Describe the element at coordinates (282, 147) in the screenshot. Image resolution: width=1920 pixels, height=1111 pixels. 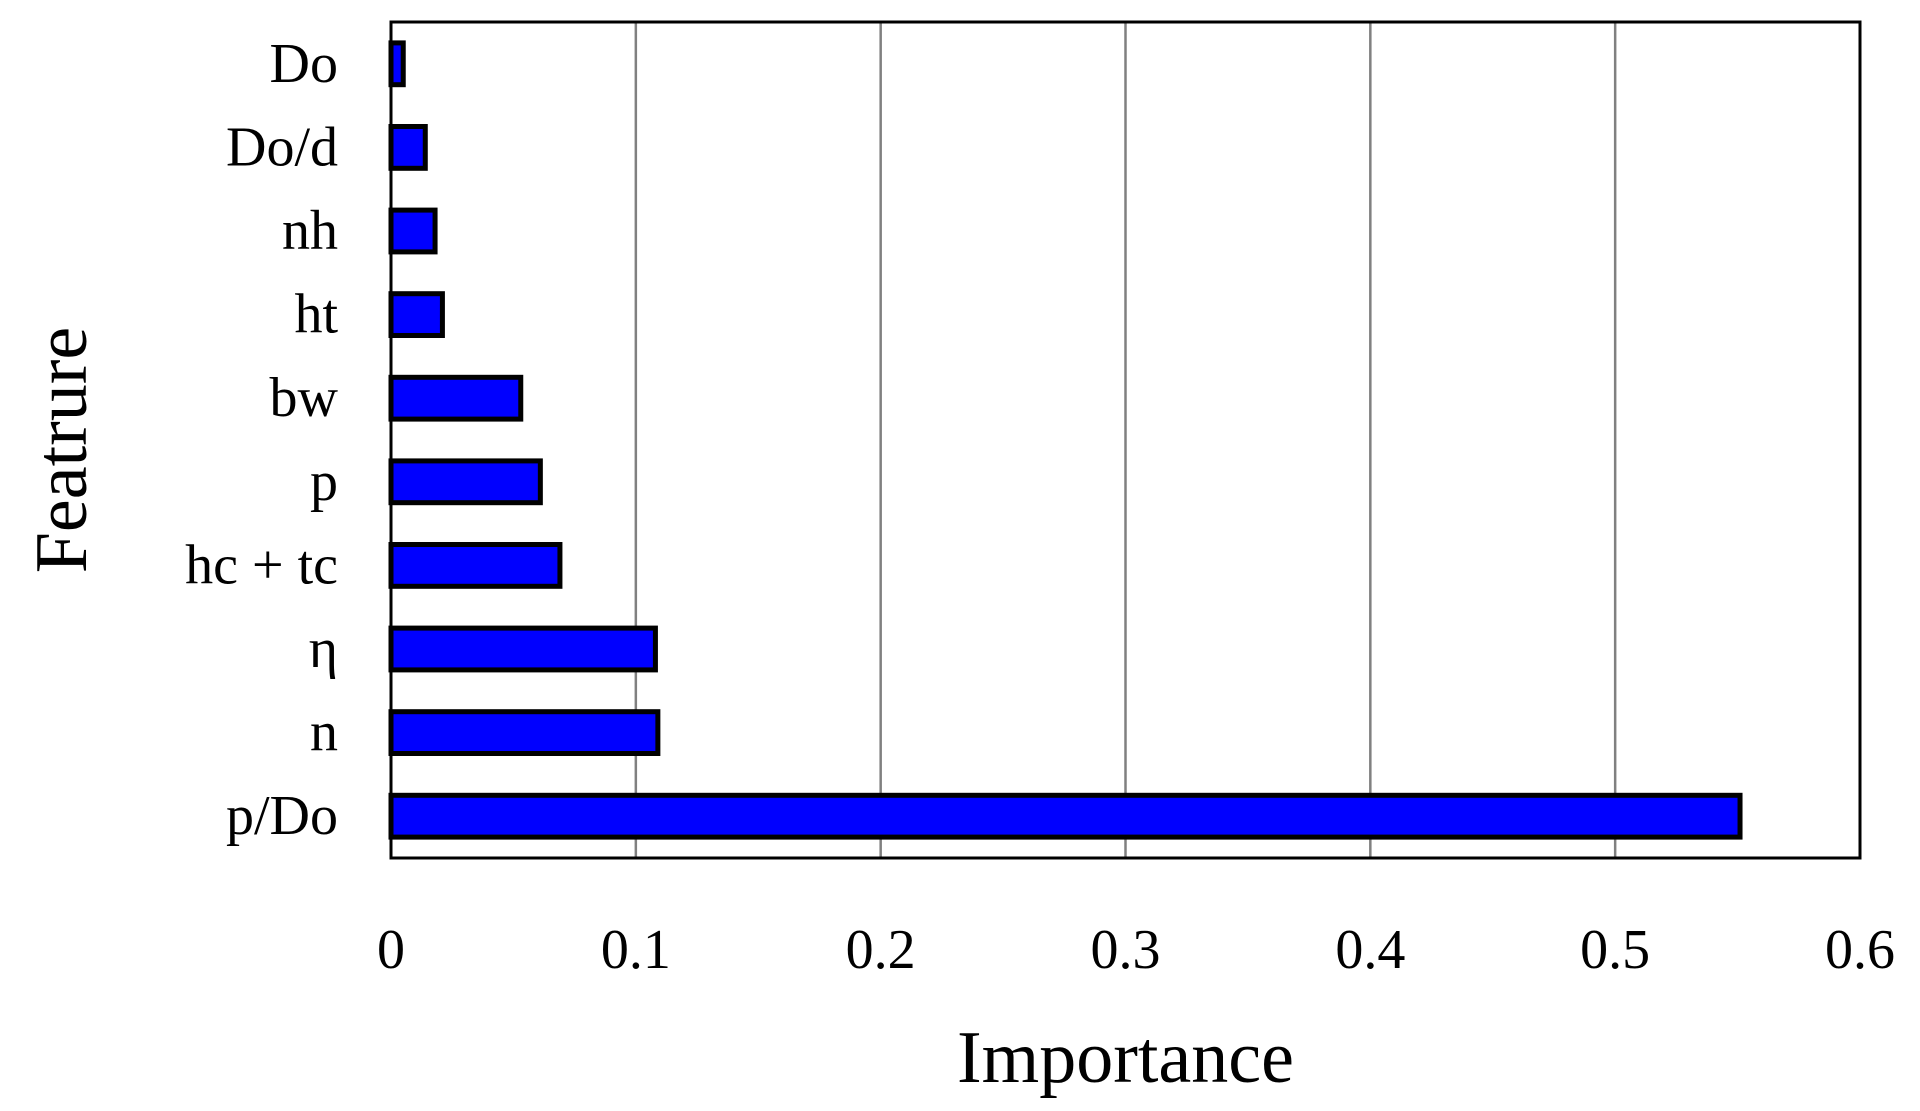
I see `category-label-1: Do/d` at that location.